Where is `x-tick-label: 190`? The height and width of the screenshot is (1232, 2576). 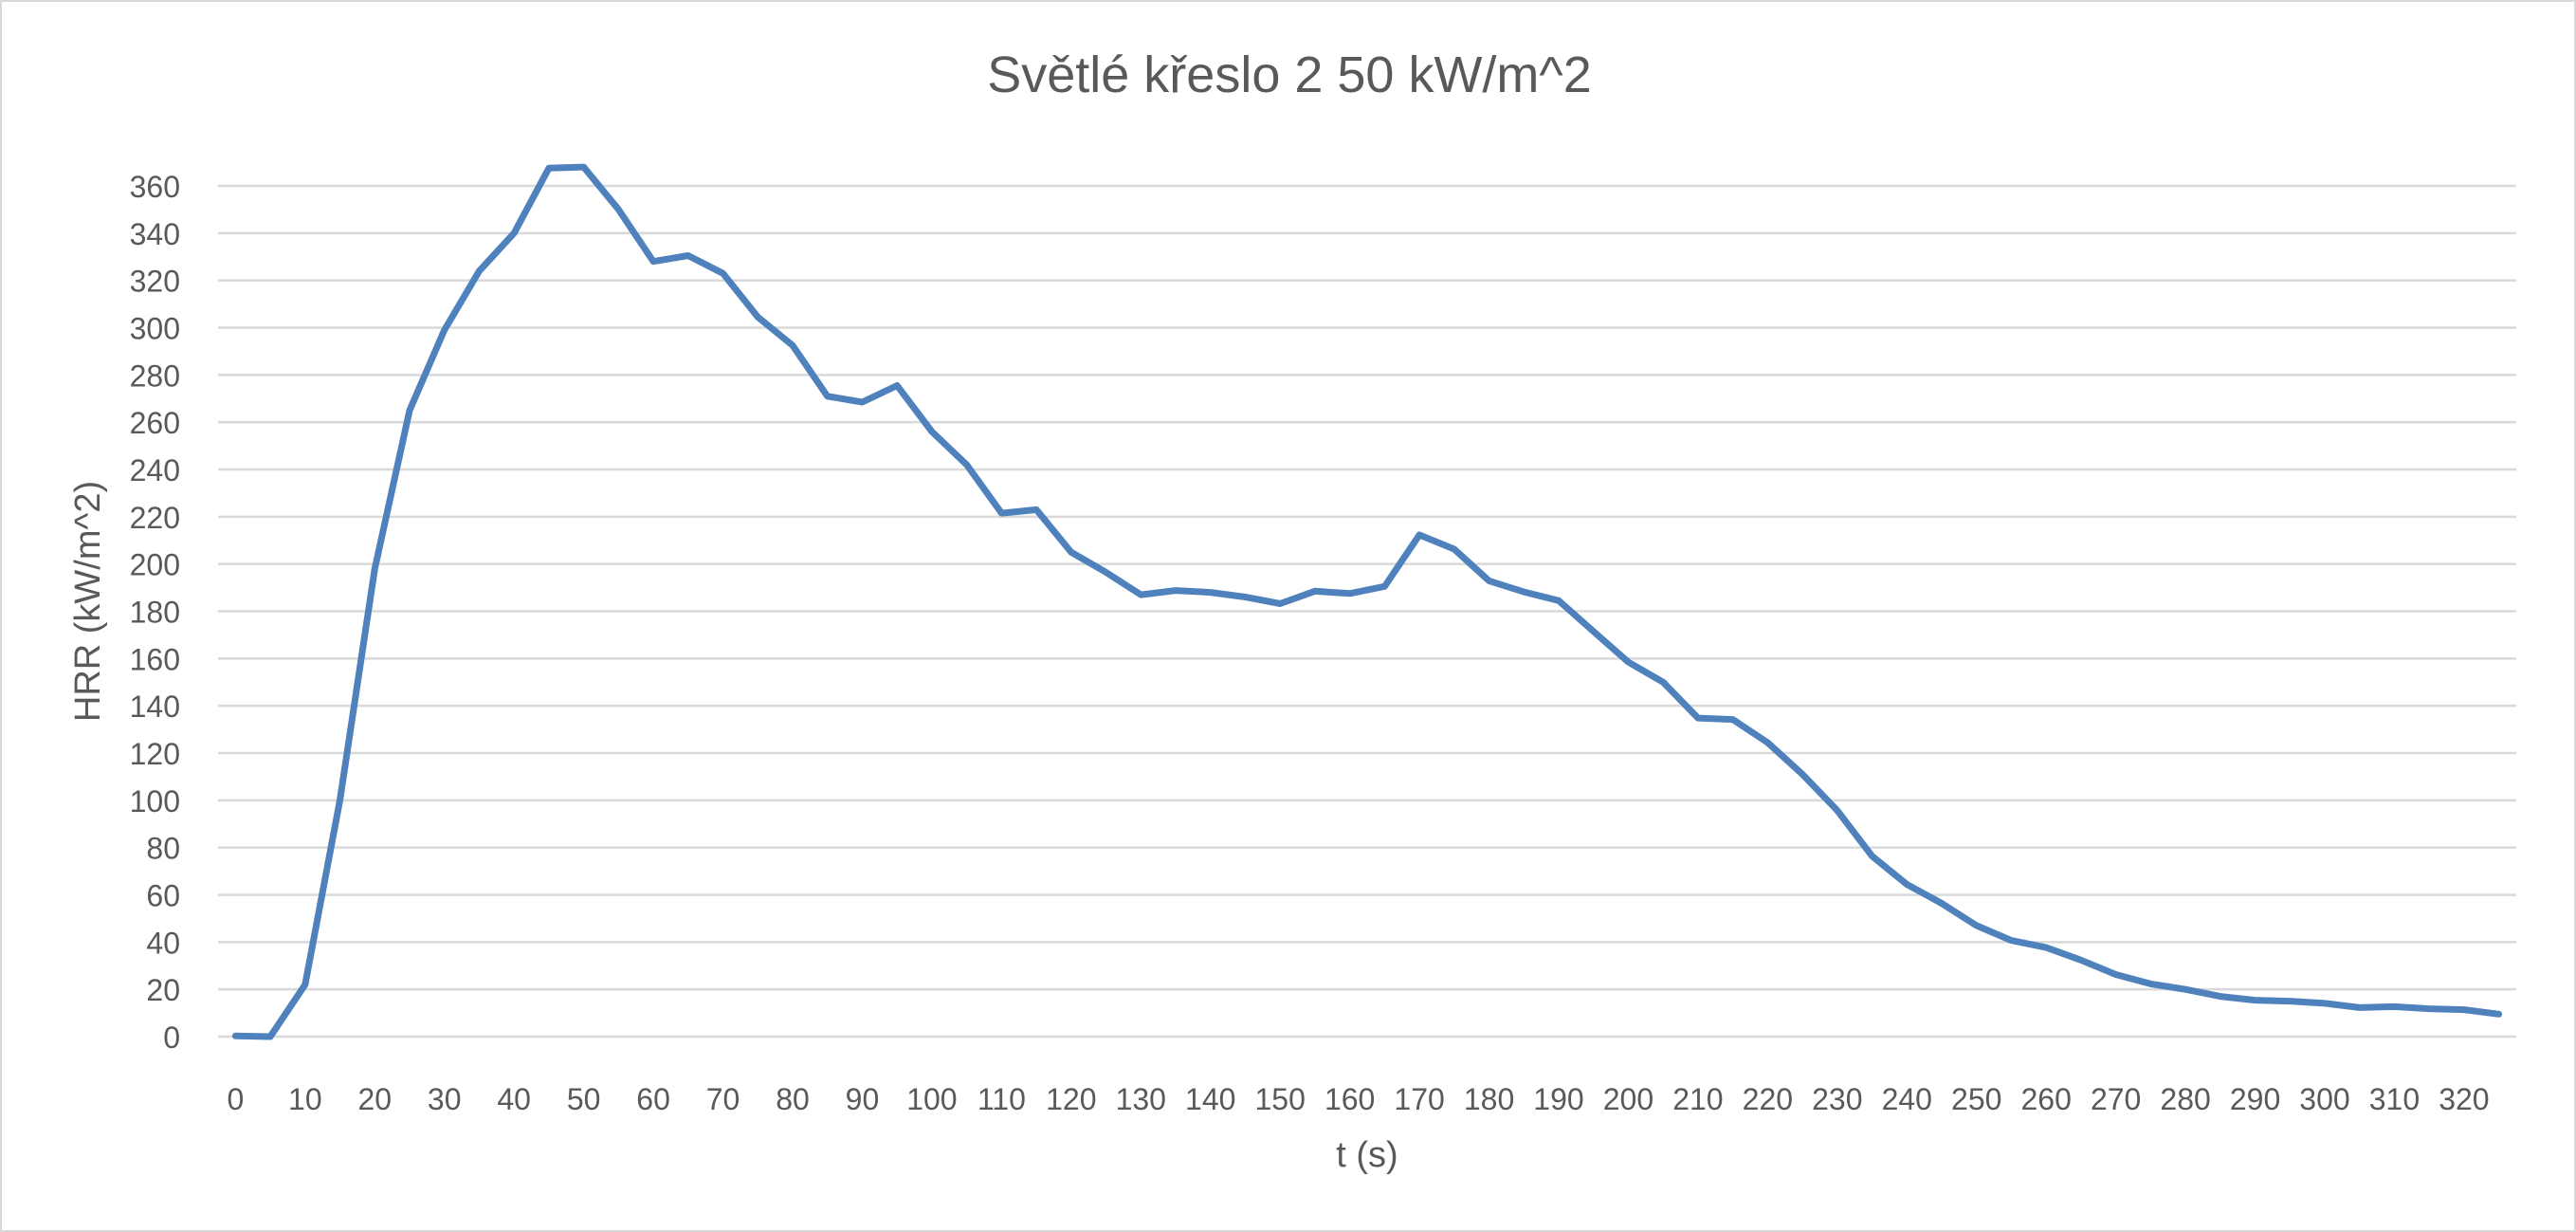 x-tick-label: 190 is located at coordinates (1558, 1099).